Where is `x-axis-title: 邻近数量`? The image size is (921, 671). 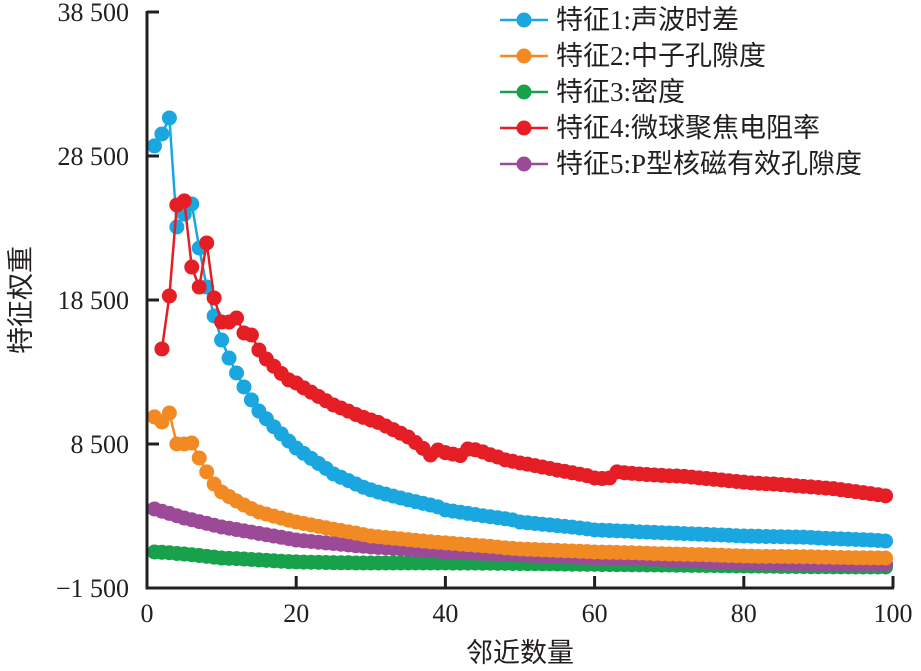
x-axis-title: 邻近数量 is located at coordinates (520, 653).